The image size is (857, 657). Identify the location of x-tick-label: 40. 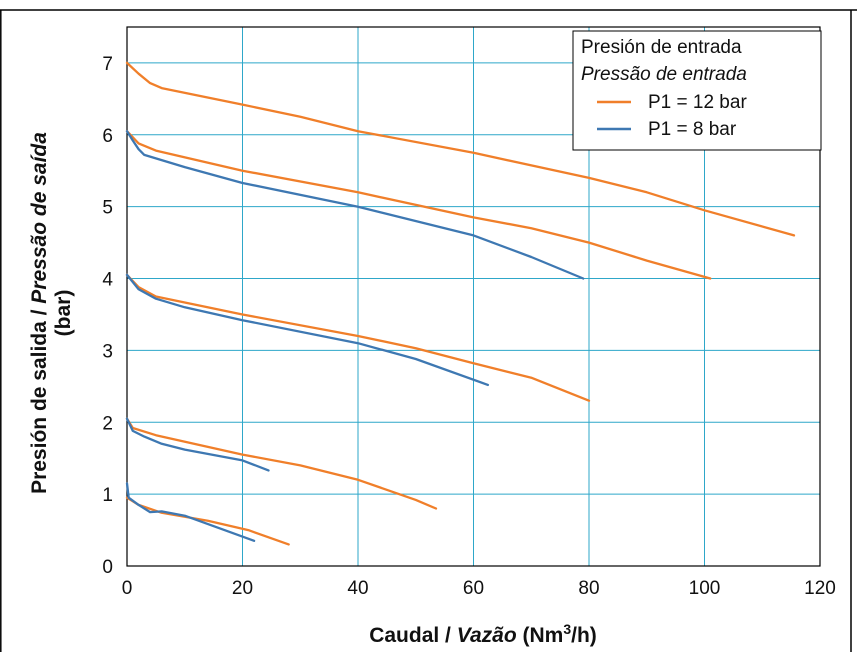
(357, 588).